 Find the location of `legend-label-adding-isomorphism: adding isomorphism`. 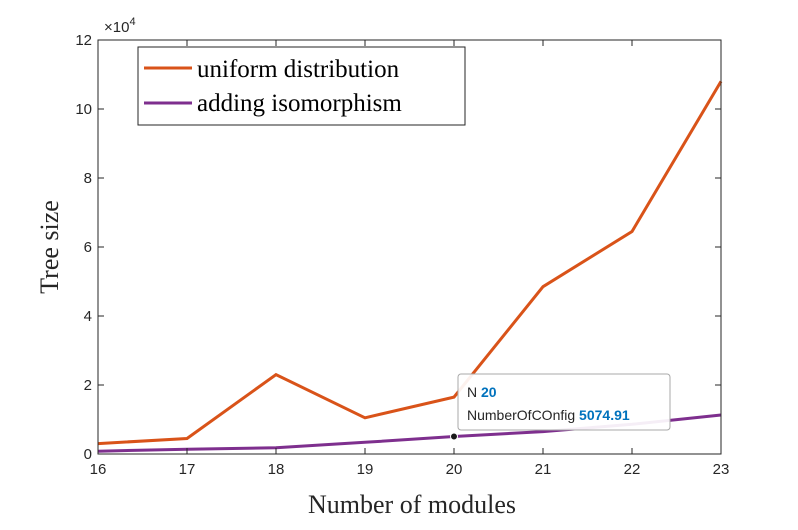

legend-label-adding-isomorphism: adding isomorphism is located at coordinates (299, 103).